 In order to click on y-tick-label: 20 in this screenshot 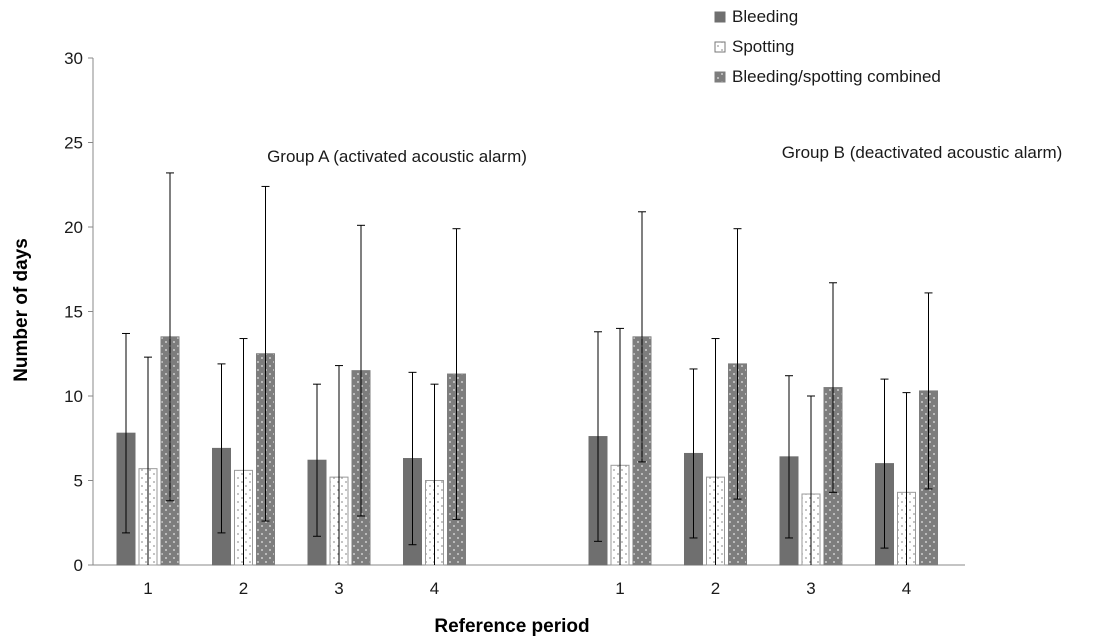, I will do `click(73, 227)`.